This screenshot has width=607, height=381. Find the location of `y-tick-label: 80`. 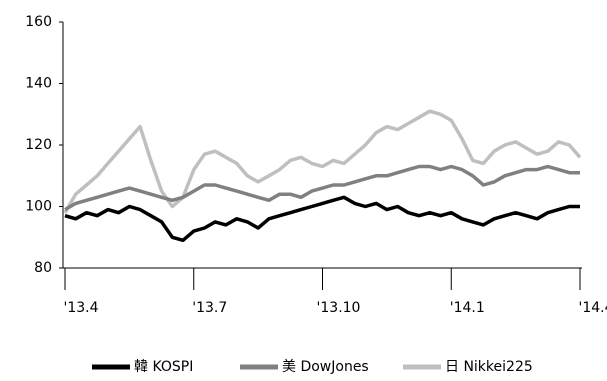

y-tick-label: 80 is located at coordinates (43, 268).